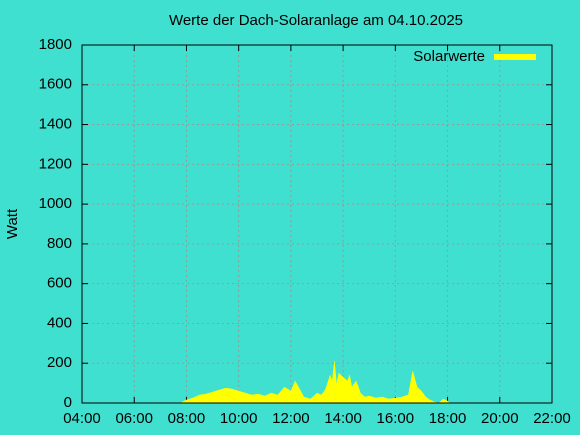 The width and height of the screenshot is (580, 435). I want to click on y-tick-label: 1800, so click(55, 44).